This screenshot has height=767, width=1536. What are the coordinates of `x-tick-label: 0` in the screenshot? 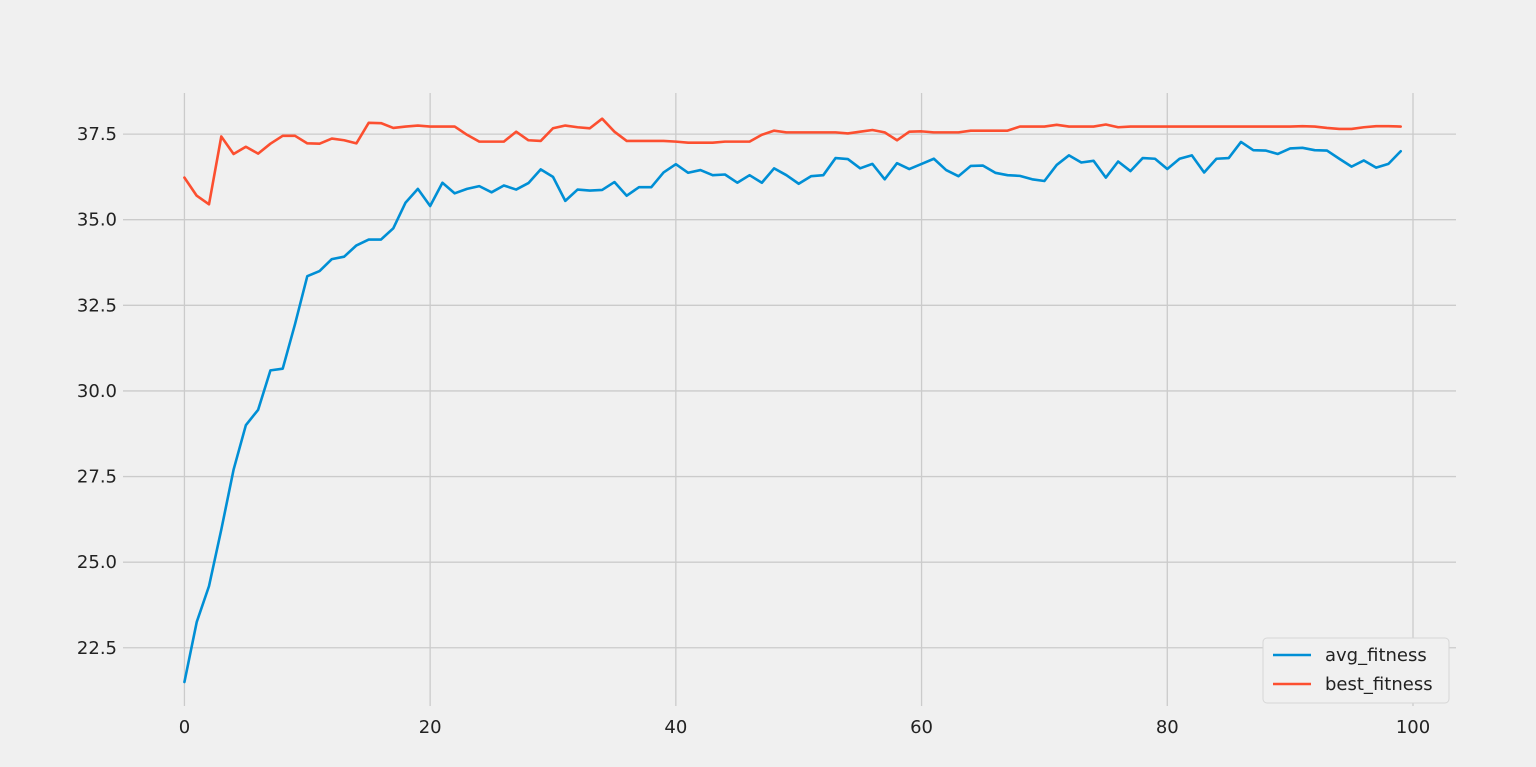 It's located at (184, 727).